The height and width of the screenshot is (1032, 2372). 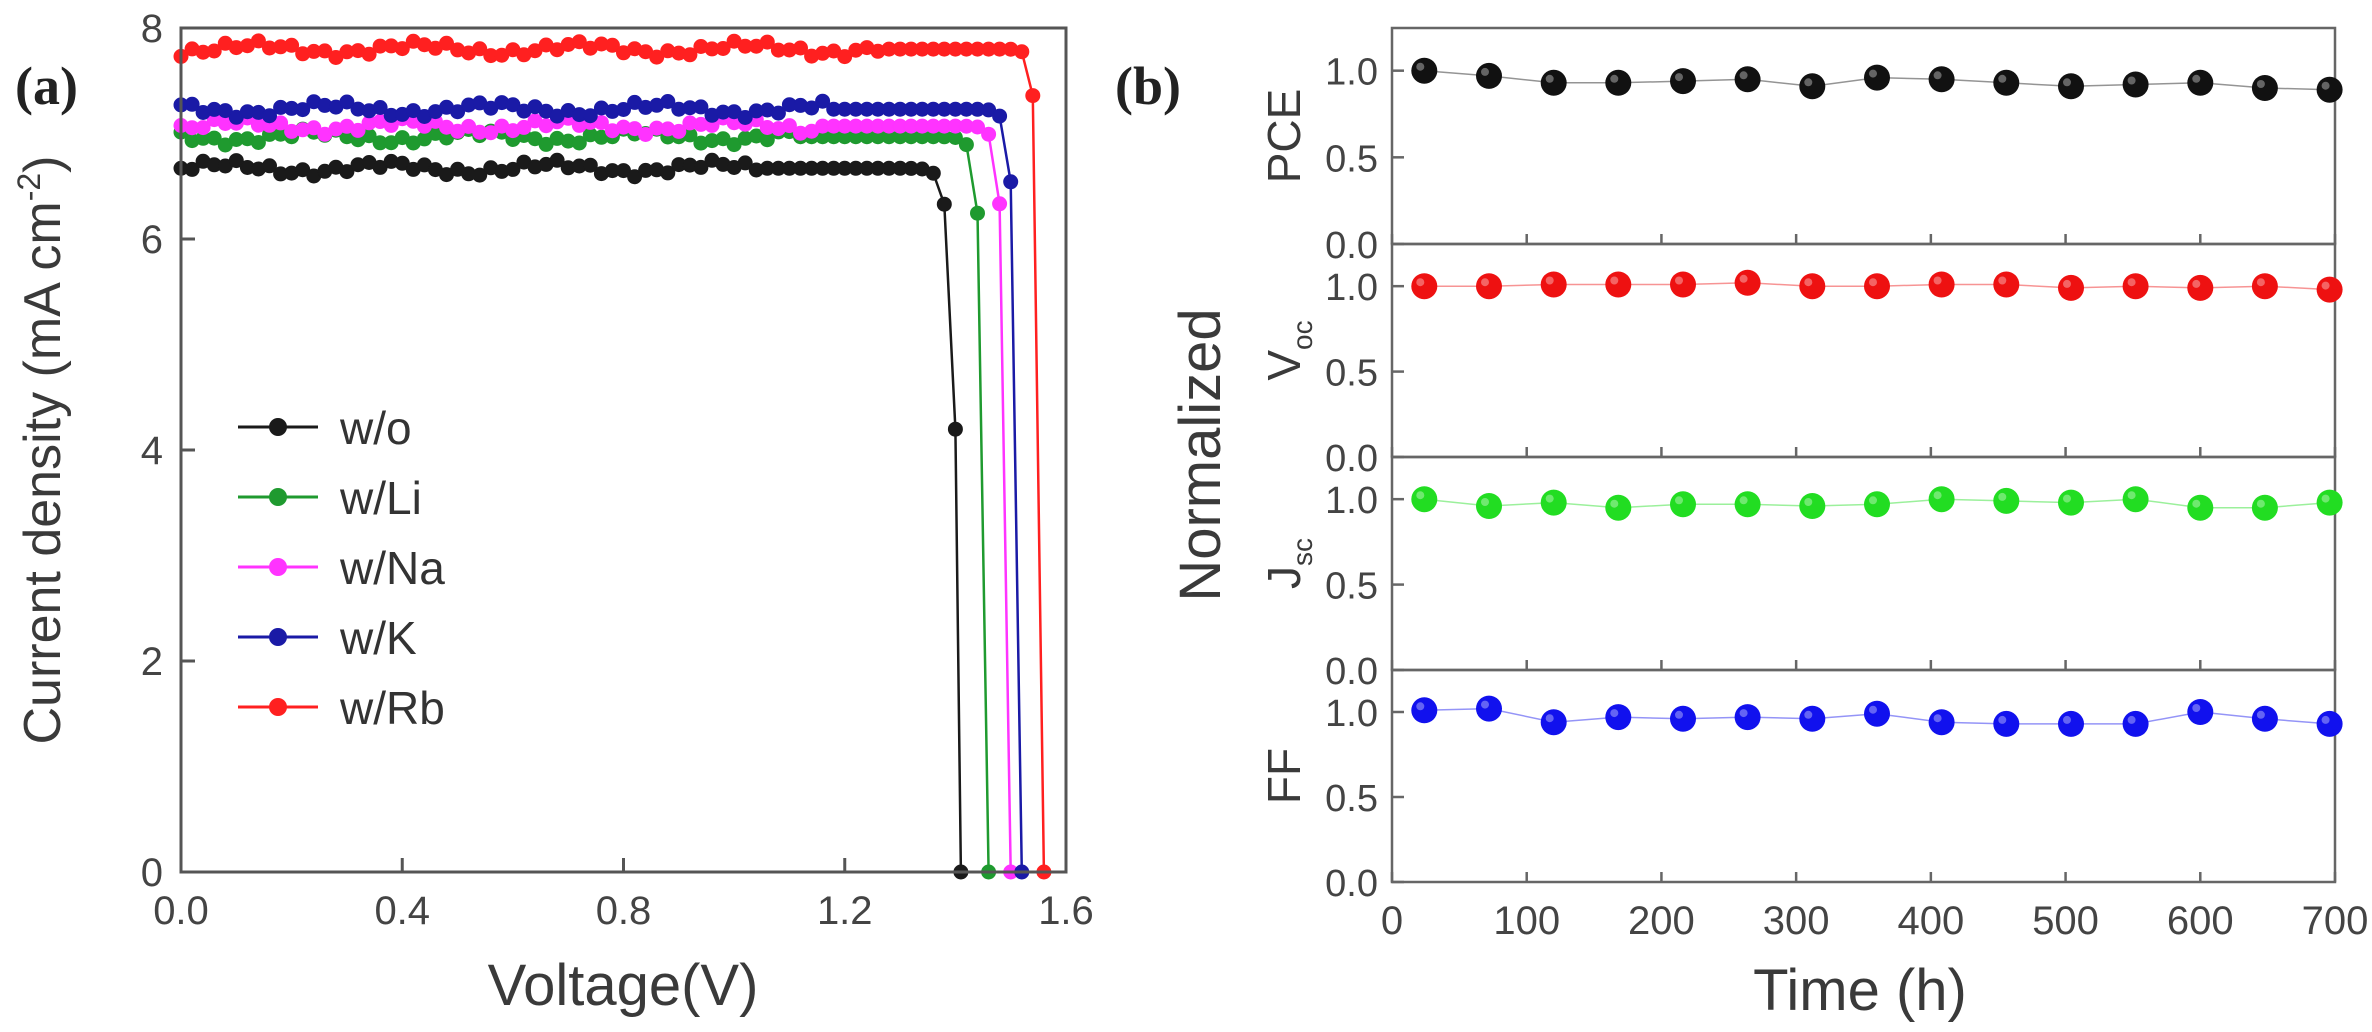 What do you see at coordinates (1875, 921) in the screenshot?
I see `panel-b-x-ticks: 0 100 200 300 400 500 600 700` at bounding box center [1875, 921].